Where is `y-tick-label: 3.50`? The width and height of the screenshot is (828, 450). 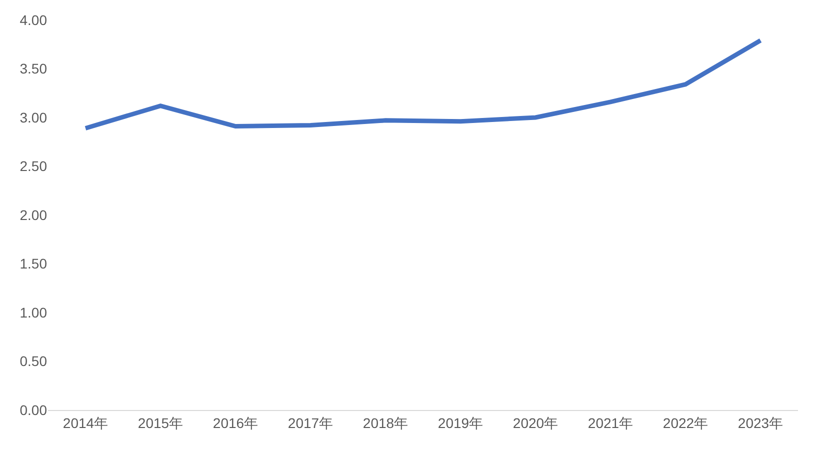 y-tick-label: 3.50 is located at coordinates (34, 68).